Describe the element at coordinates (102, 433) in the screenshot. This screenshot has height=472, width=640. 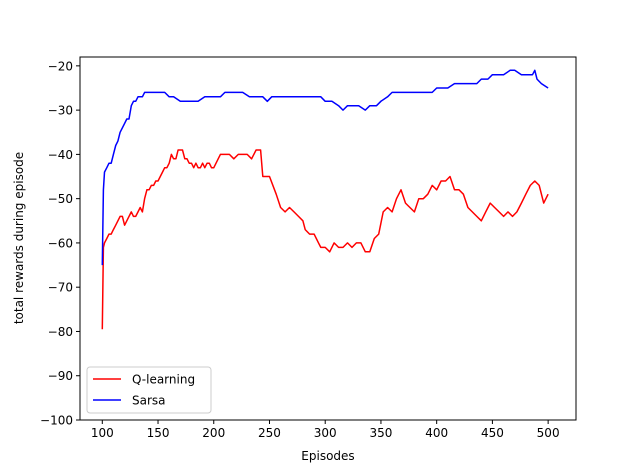
I see `x-tick-label: 100` at that location.